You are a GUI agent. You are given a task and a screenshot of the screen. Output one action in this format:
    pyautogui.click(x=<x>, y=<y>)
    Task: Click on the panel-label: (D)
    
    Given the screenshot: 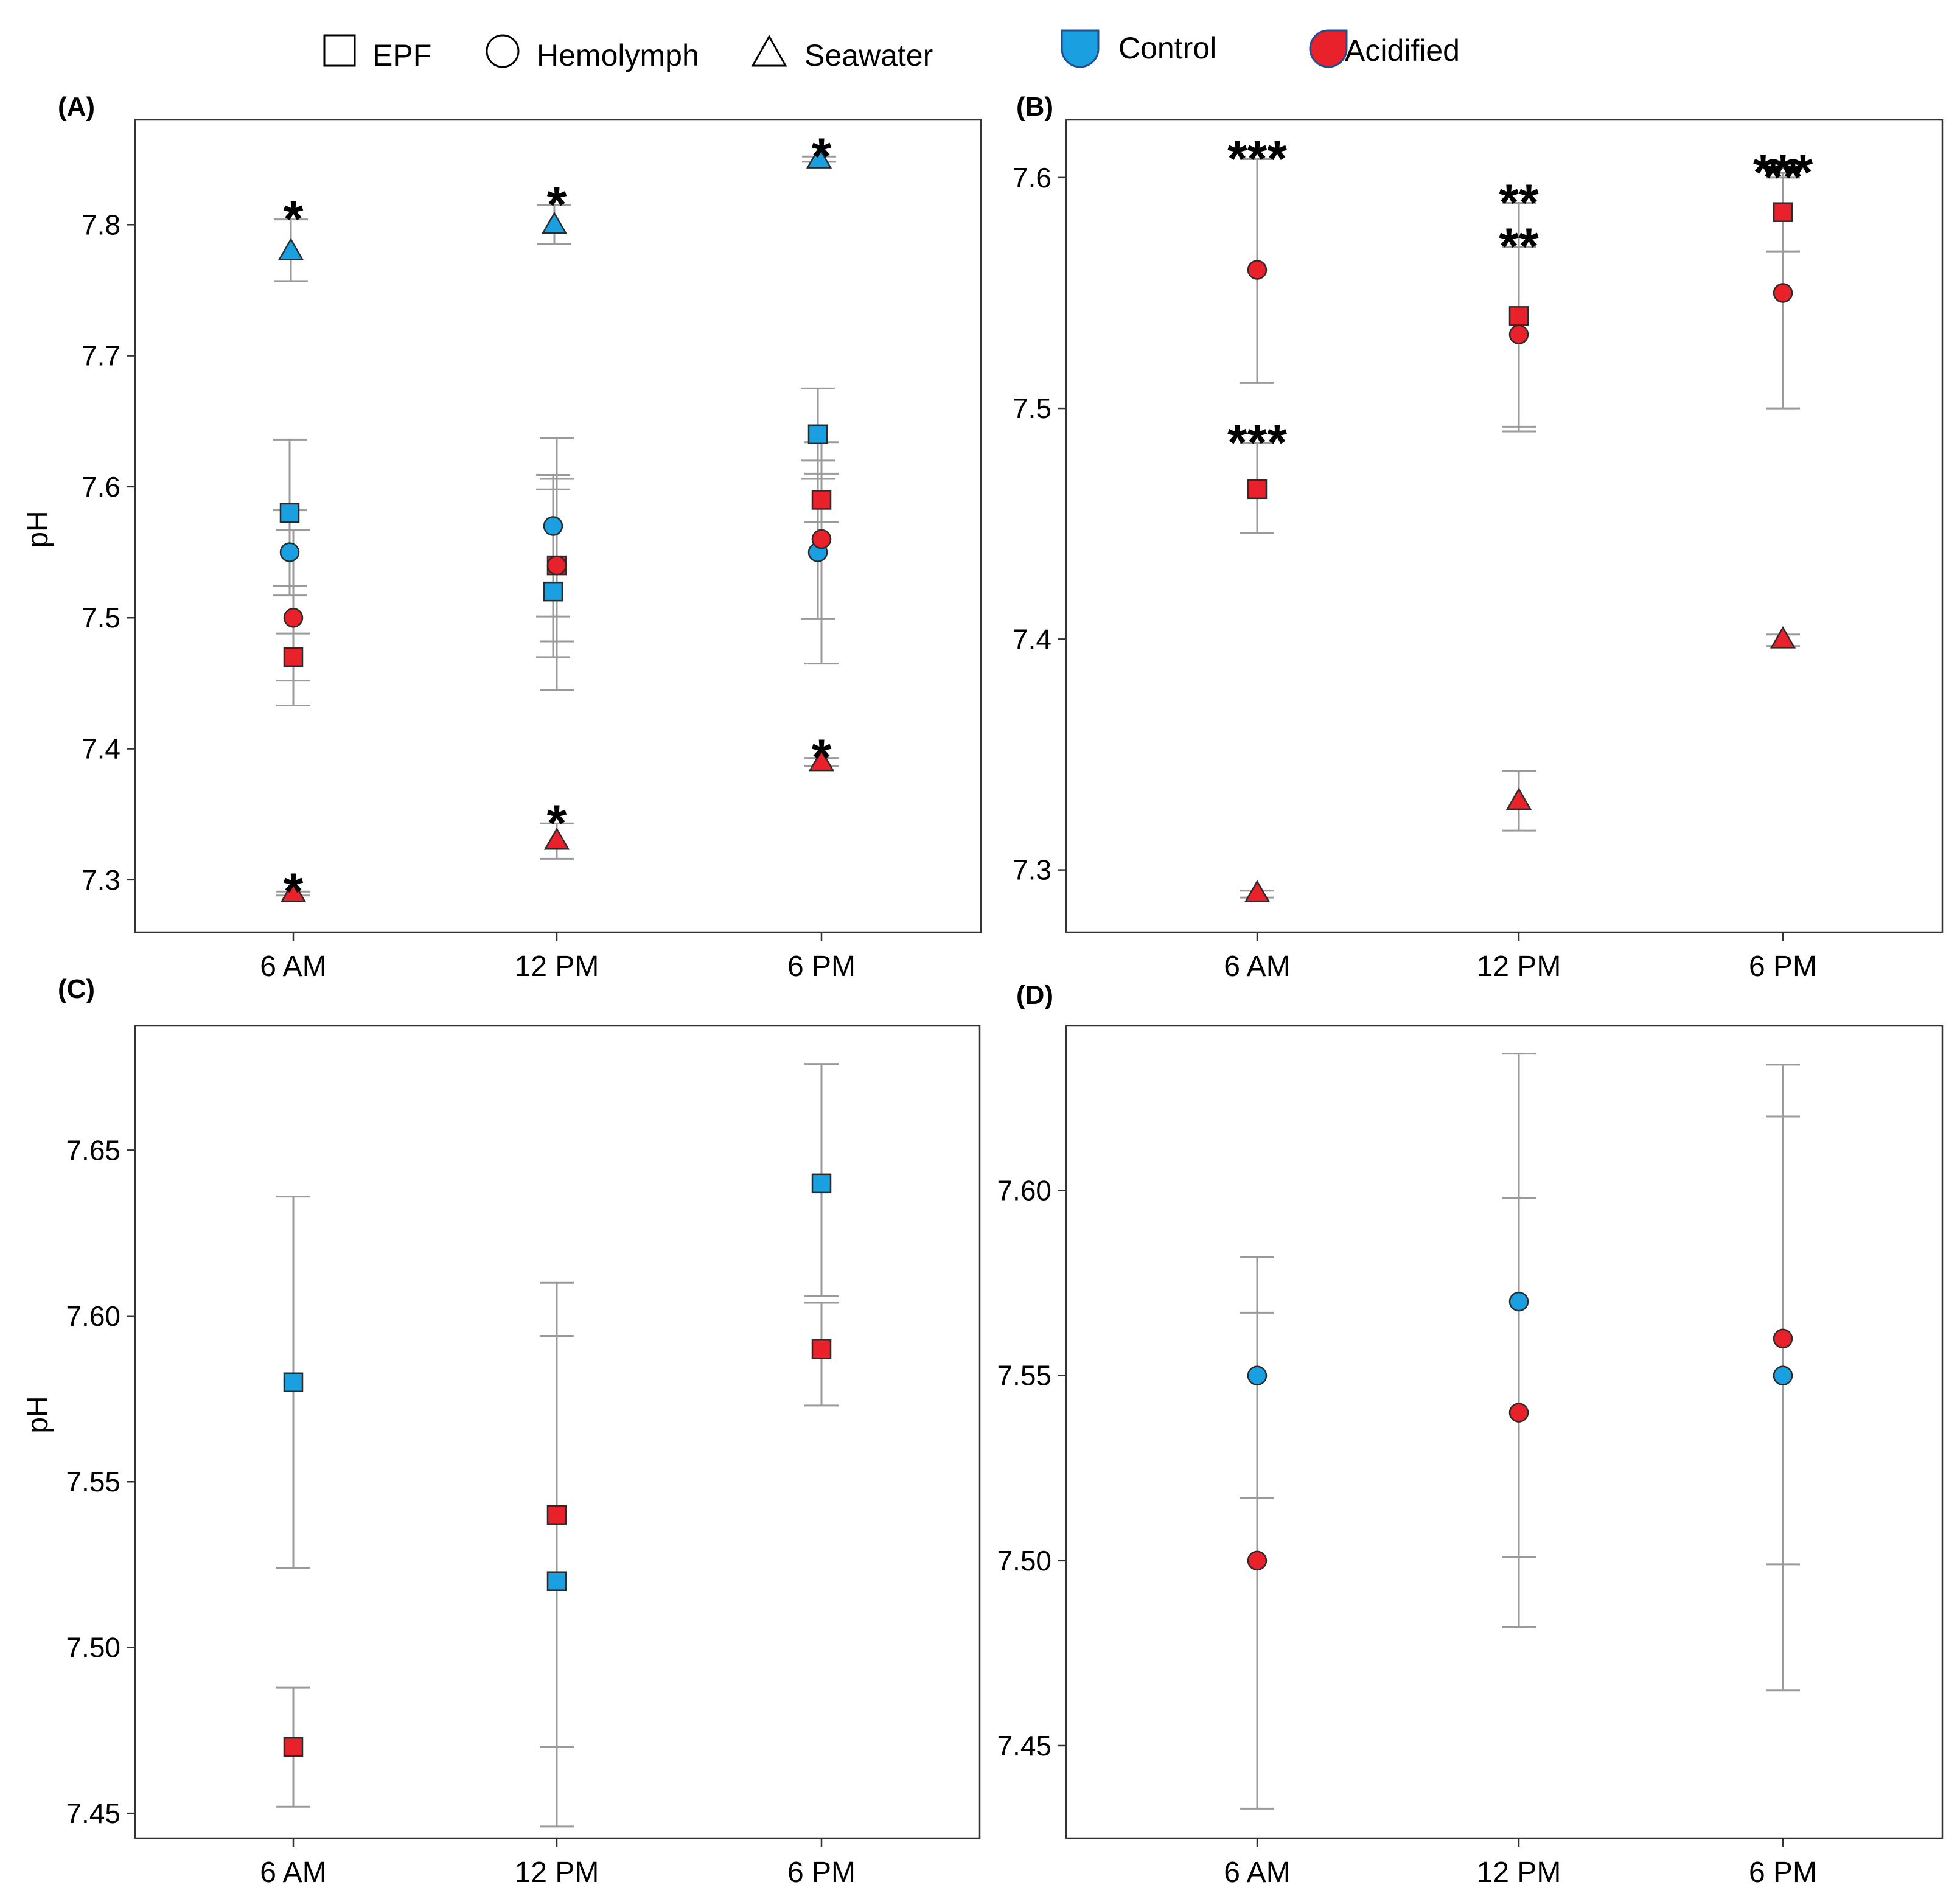 What is the action you would take?
    pyautogui.click(x=1034, y=995)
    